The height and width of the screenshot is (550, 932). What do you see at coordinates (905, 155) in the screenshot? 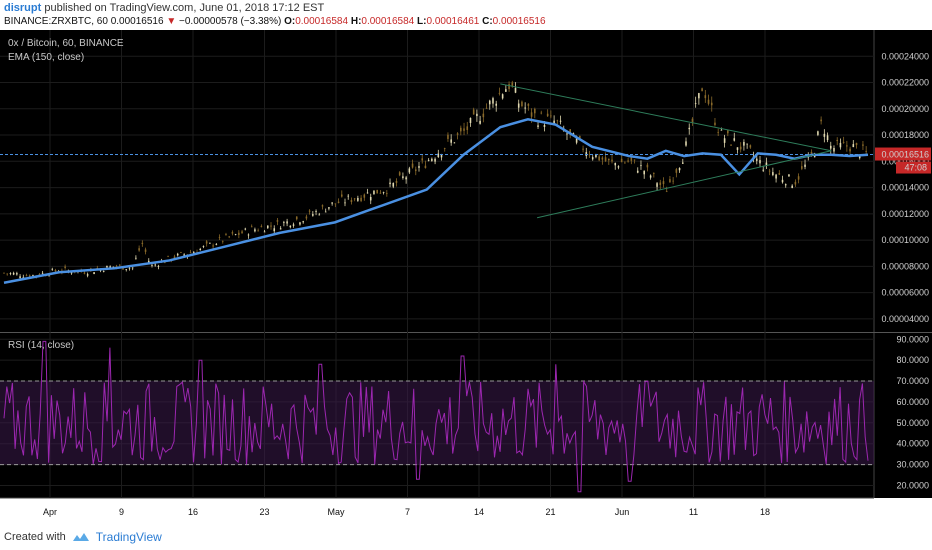
I see `current-price-label: 0.00016516` at bounding box center [905, 155].